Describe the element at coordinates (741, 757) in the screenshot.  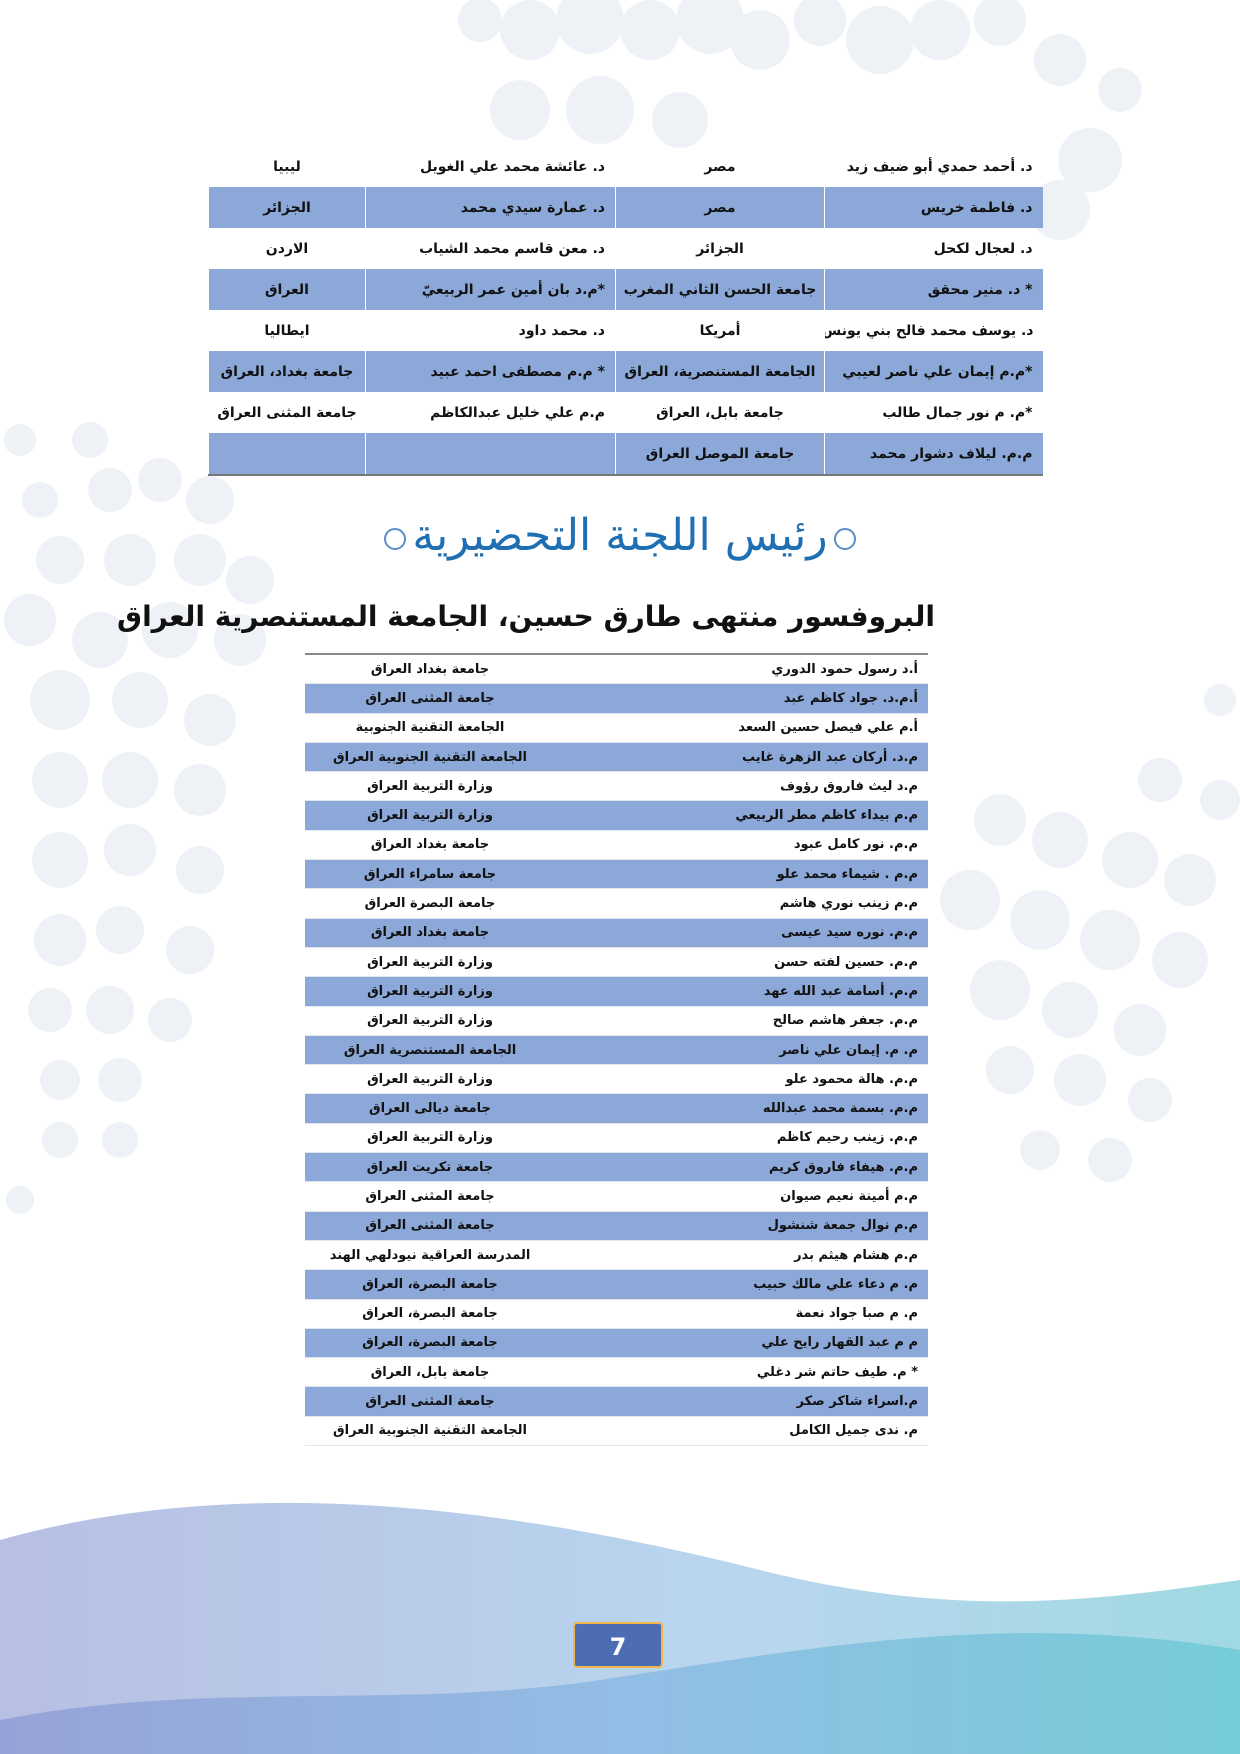
I see `member-name: م.د. أركان عبد الزهرة غايب` at that location.